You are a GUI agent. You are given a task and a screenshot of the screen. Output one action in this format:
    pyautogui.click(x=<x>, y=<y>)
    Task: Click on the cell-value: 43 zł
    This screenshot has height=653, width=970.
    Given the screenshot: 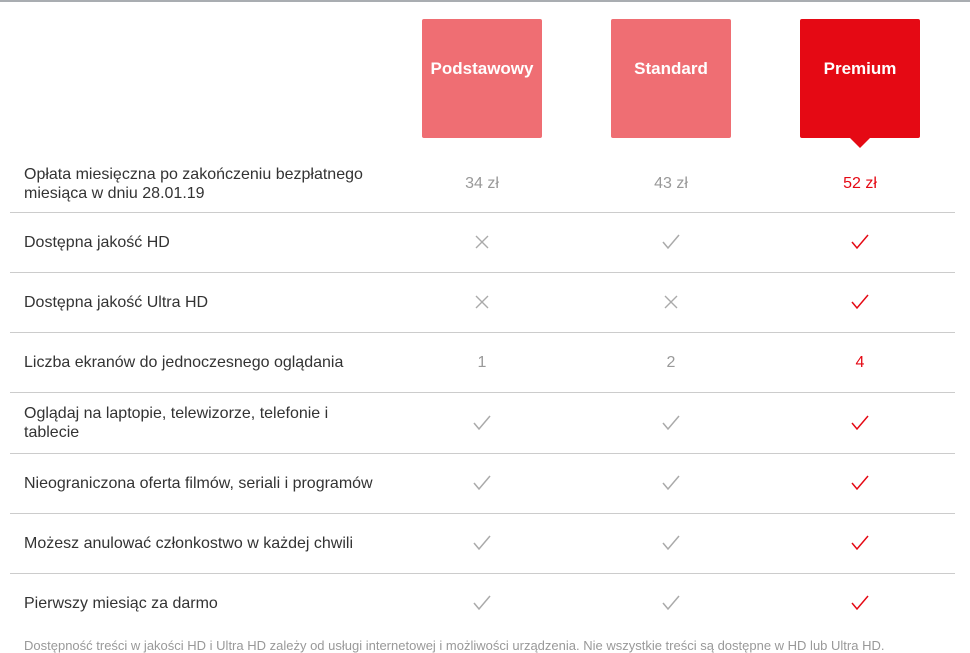 What is the action you would take?
    pyautogui.click(x=671, y=183)
    